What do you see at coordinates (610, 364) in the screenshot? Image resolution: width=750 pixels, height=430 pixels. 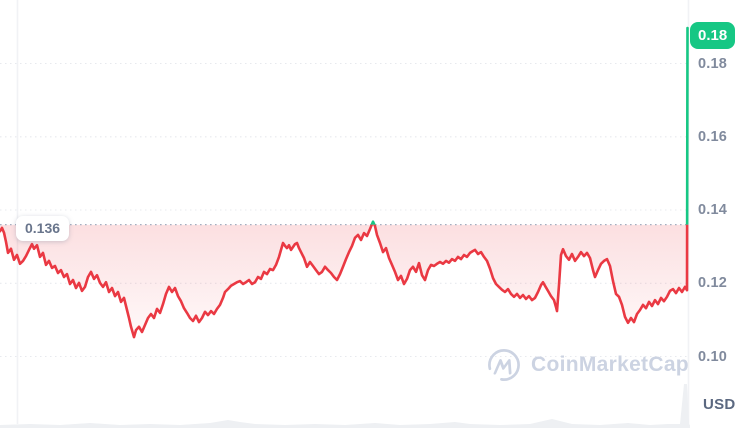 I see `coinmarketcap-wordmark: CoinMarketCap` at bounding box center [610, 364].